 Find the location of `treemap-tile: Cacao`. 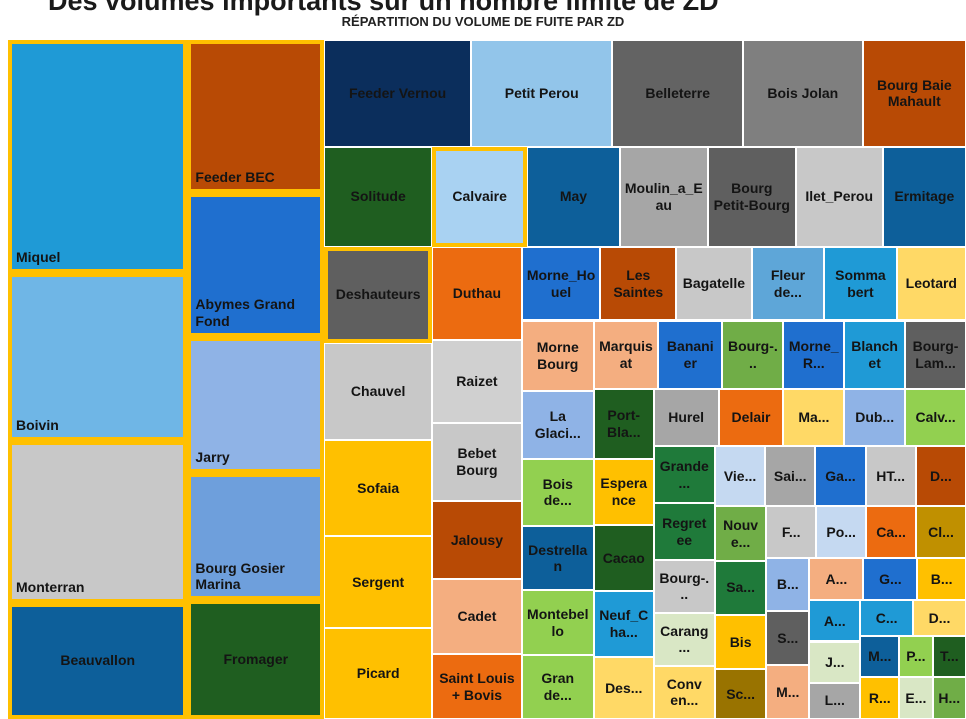

treemap-tile: Cacao is located at coordinates (623, 557).